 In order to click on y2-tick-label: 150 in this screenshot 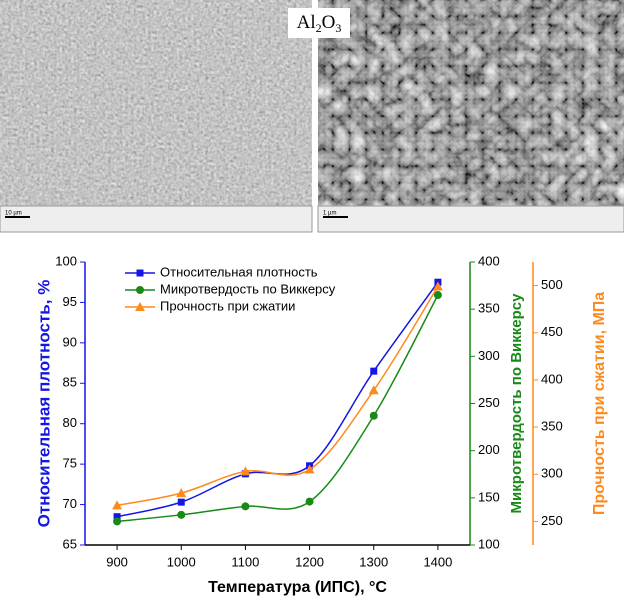, I will do `click(489, 496)`.